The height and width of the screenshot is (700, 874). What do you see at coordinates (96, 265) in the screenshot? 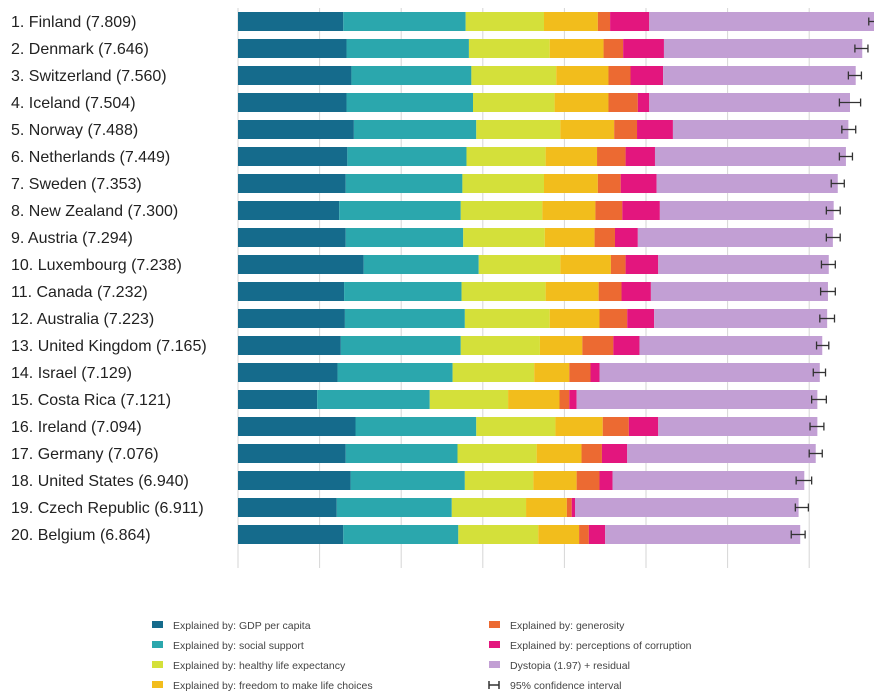
I see `country-label: 10. Luxembourg (7.238)` at bounding box center [96, 265].